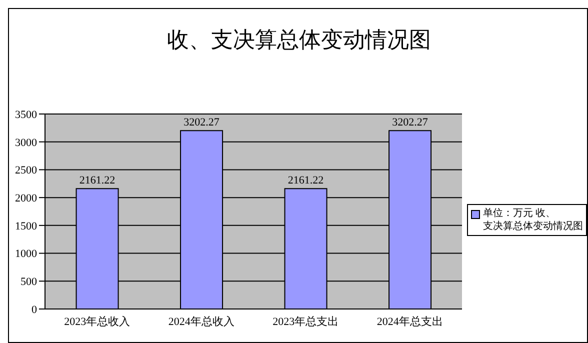 This screenshot has height=343, width=588. I want to click on y-tick-label: 1500, so click(26, 226).